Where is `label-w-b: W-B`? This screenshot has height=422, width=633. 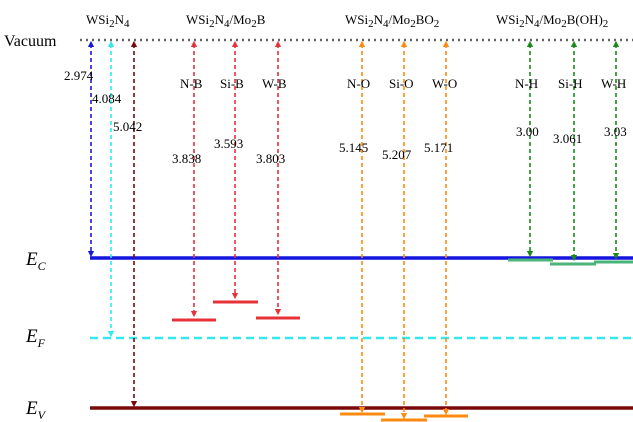 label-w-b: W-B is located at coordinates (274, 83).